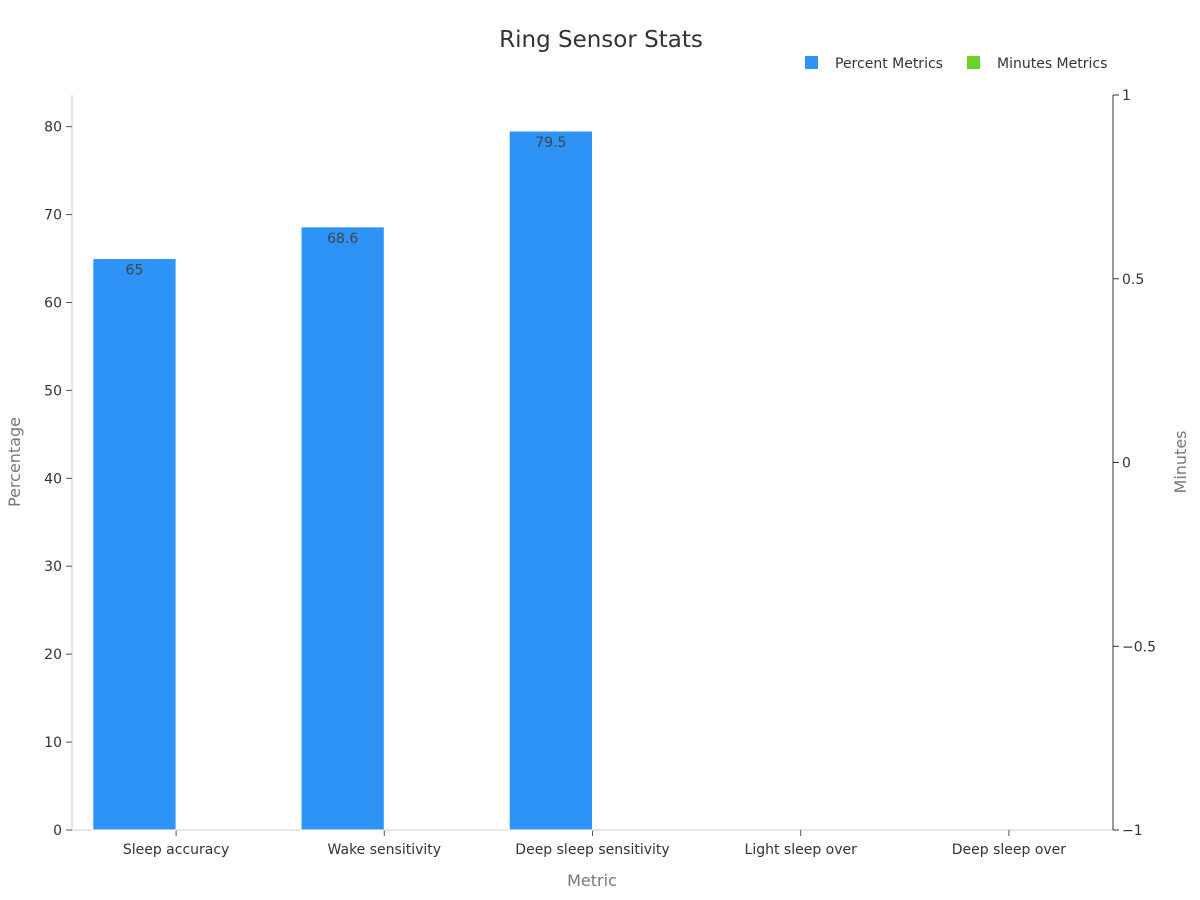 Image resolution: width=1200 pixels, height=900 pixels. Describe the element at coordinates (53, 216) in the screenshot. I see `y-tick-label: 70` at that location.